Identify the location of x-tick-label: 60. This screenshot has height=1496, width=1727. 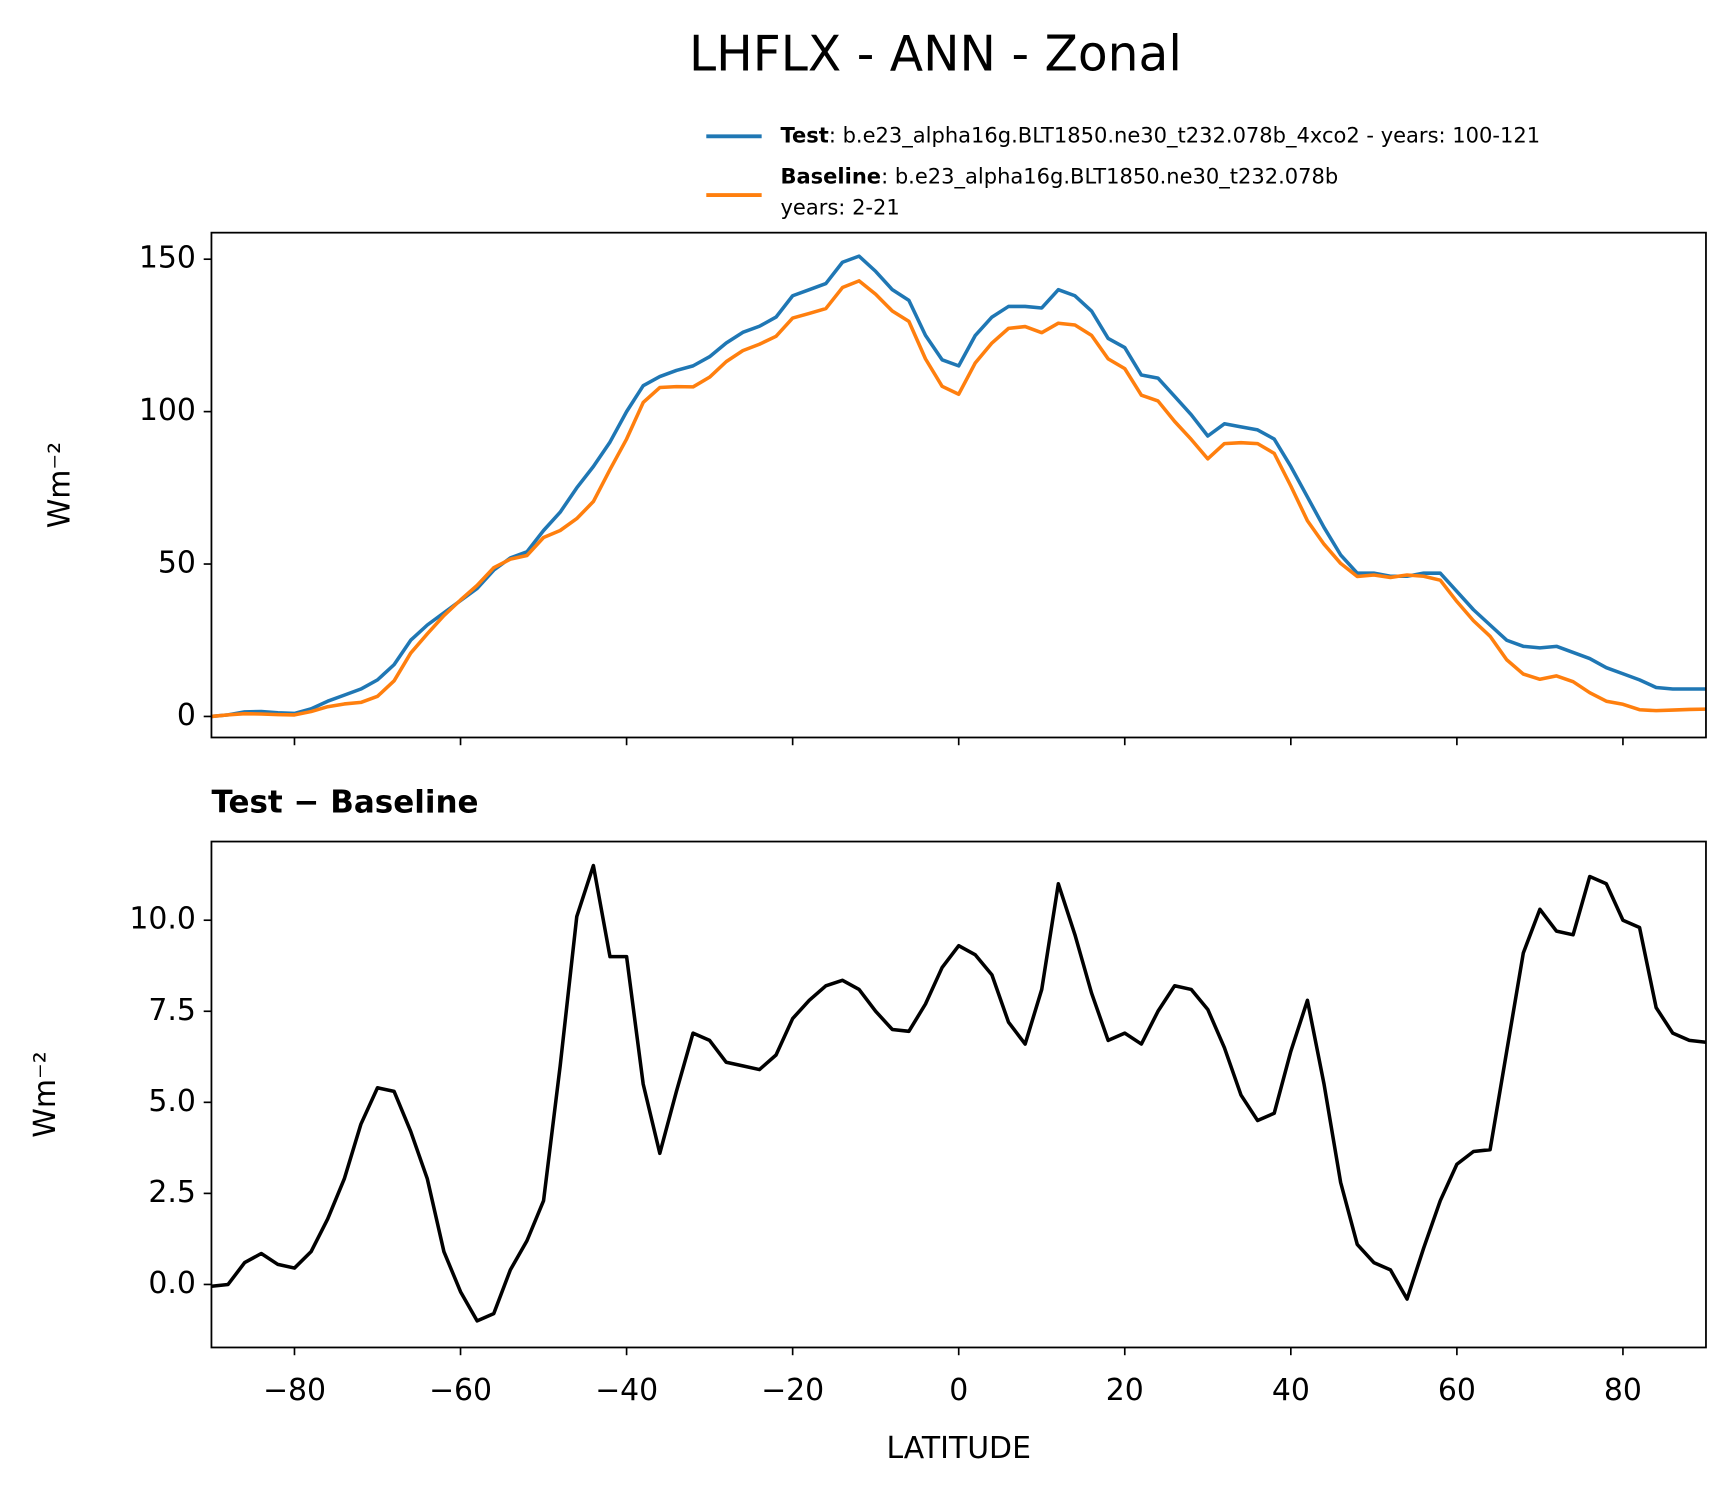
(1457, 1390).